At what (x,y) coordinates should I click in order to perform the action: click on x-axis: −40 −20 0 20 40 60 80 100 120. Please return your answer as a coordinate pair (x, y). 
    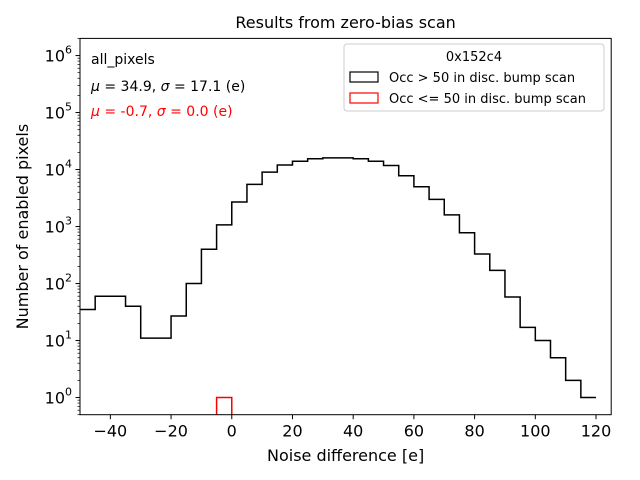
    Looking at the image, I should click on (352, 427).